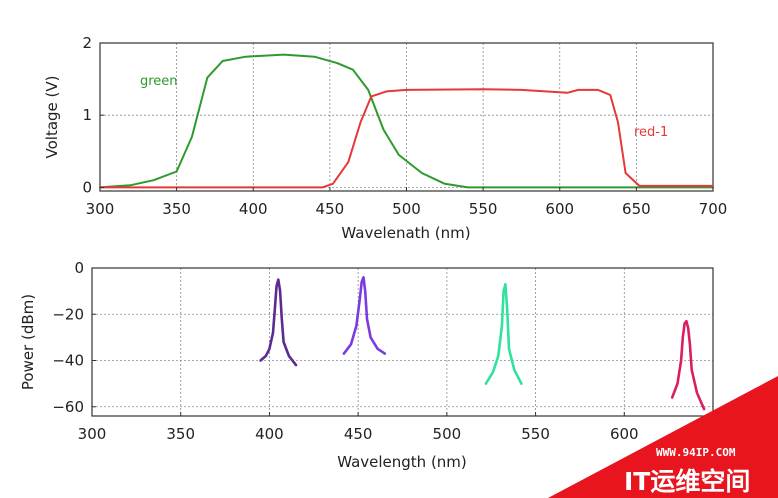  What do you see at coordinates (74, 337) in the screenshot?
I see `power-y-ticks: 0 −20 −40 −60` at bounding box center [74, 337].